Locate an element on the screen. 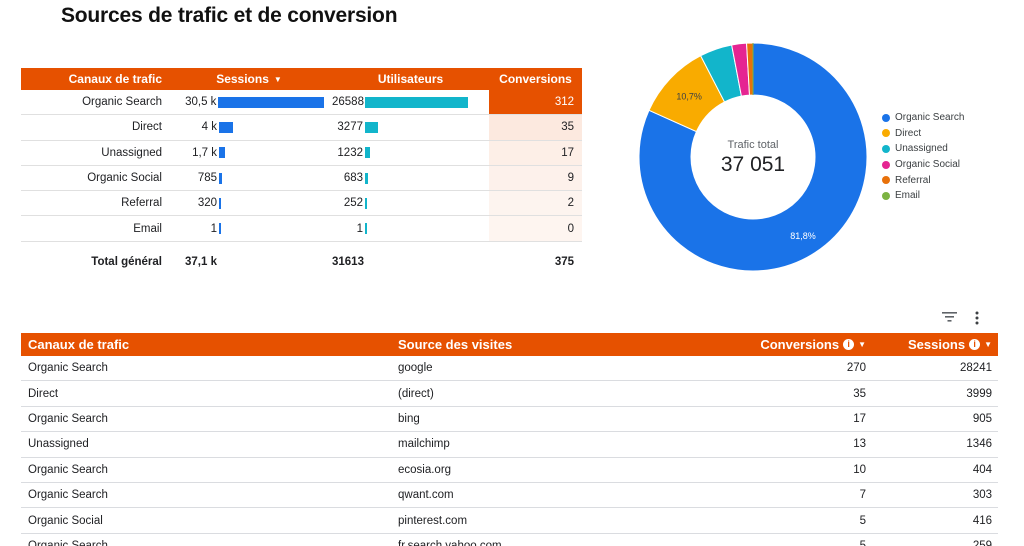 This screenshot has width=1024, height=546. total-users: 31613 is located at coordinates (406, 262).